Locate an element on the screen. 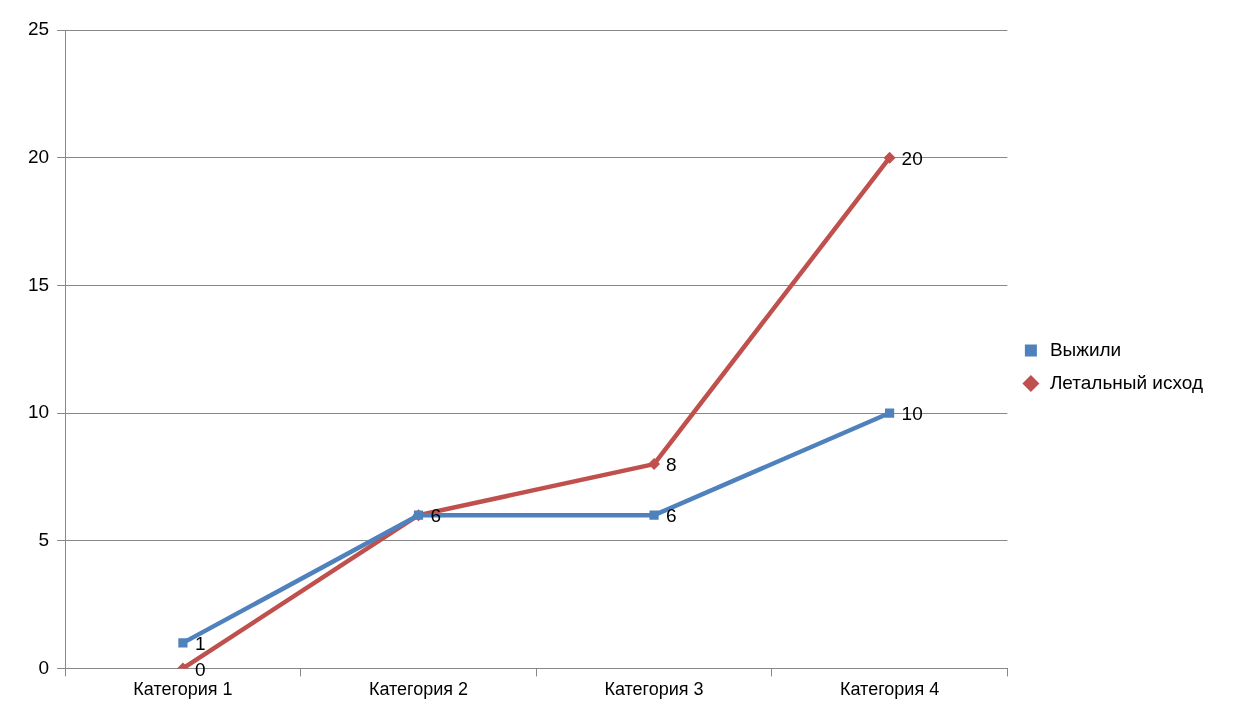 The width and height of the screenshot is (1243, 714). legend-label: Выжили is located at coordinates (1085, 349).